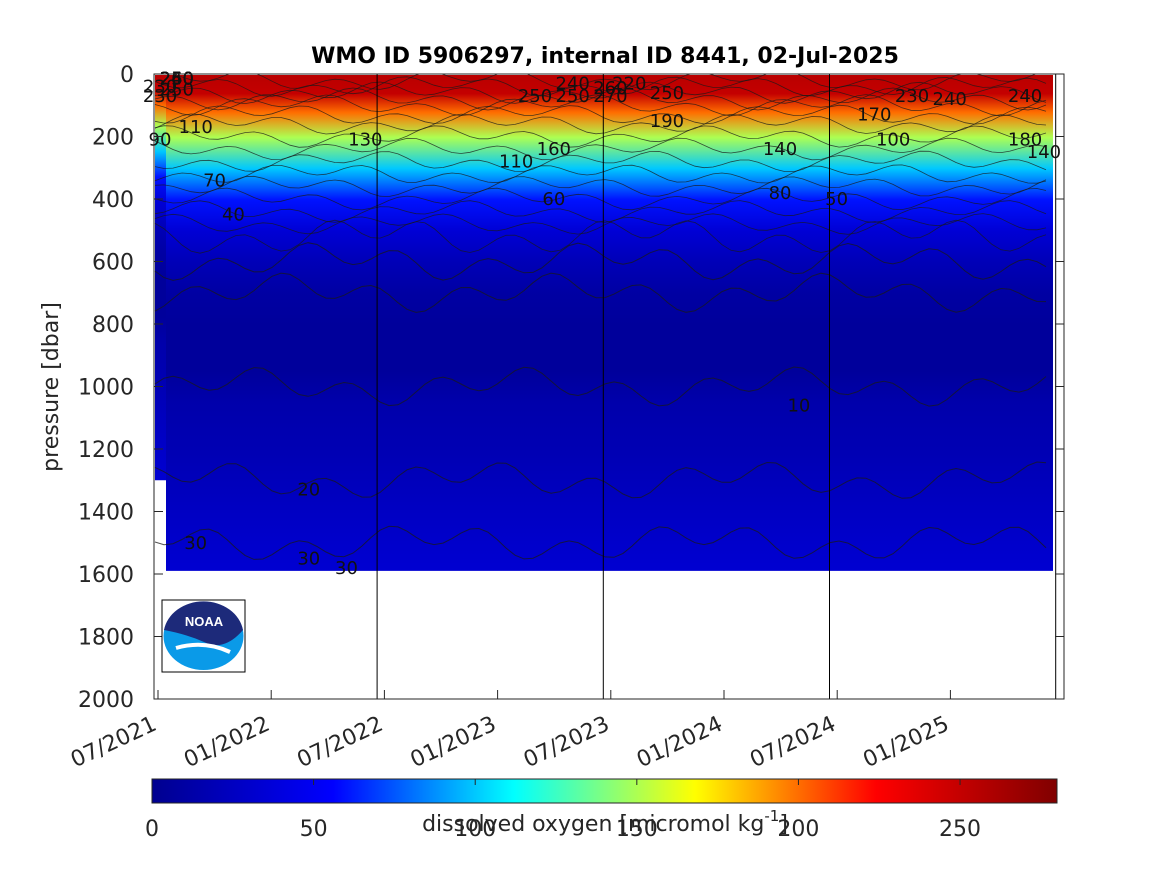  I want to click on y-tick-label: 1200, so click(106, 450).